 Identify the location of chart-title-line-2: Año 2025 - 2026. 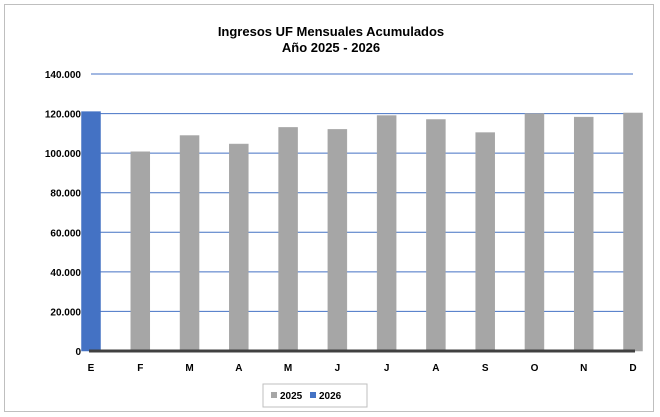
(331, 47).